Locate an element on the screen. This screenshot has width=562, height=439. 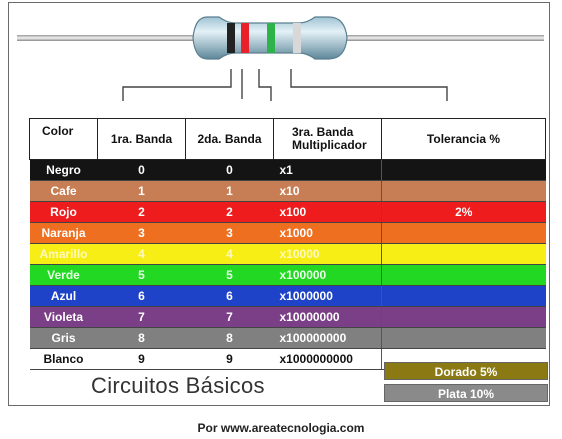
header-tolerance: Tolerancia % is located at coordinates (463, 139).